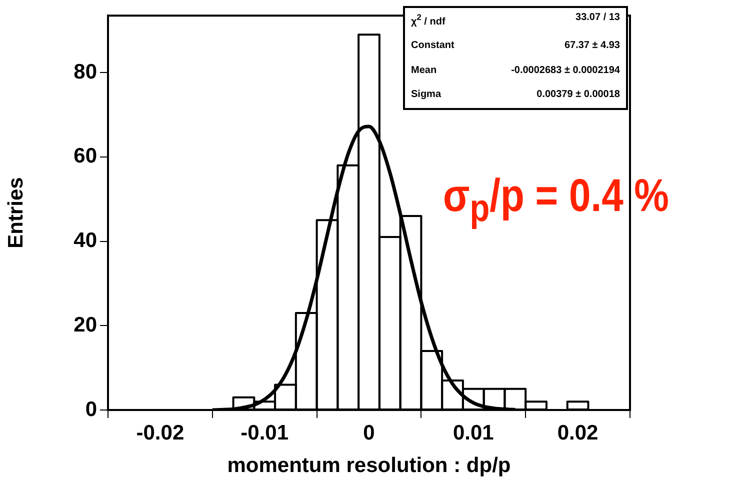 The width and height of the screenshot is (752, 483). Describe the element at coordinates (85, 72) in the screenshot. I see `y-tick-label: 80` at that location.